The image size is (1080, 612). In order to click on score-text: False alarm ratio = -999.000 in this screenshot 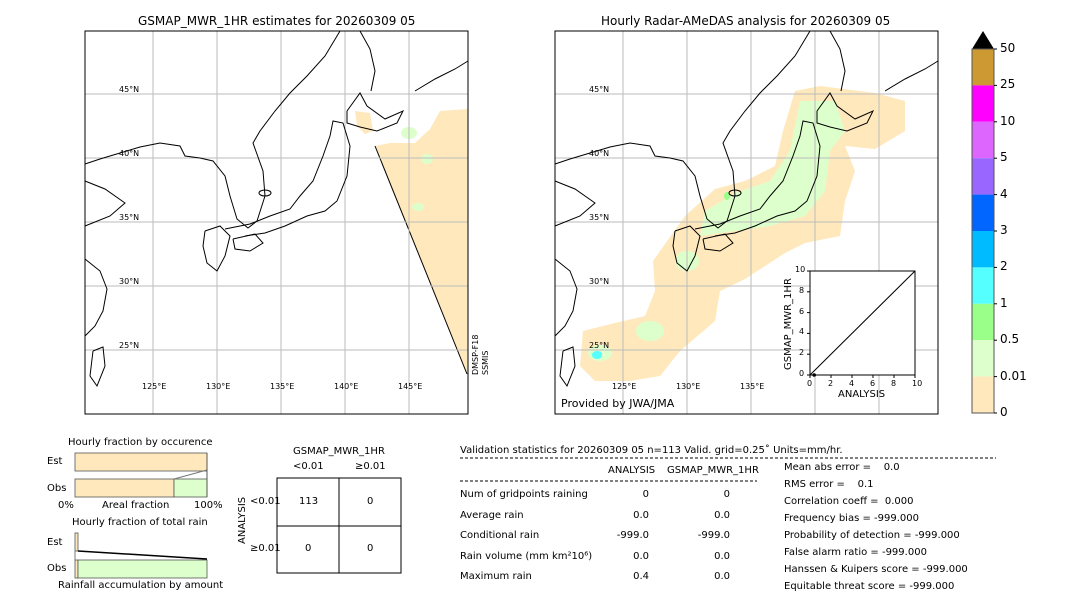, I will do `click(855, 552)`.